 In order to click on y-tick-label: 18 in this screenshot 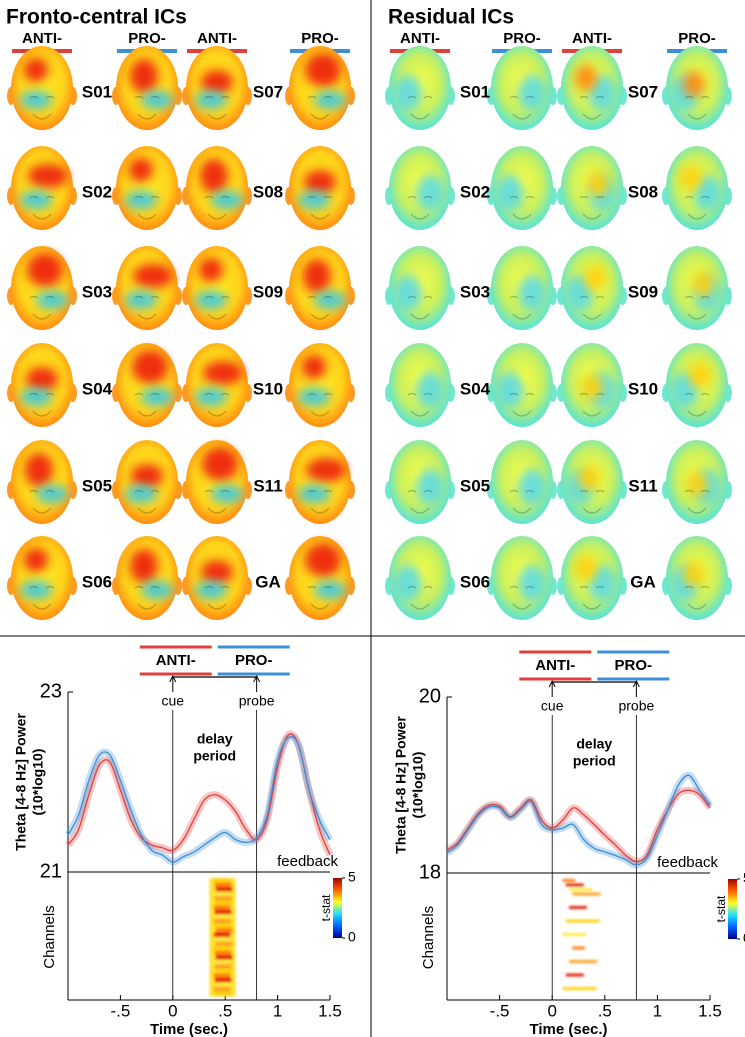, I will do `click(430, 872)`.